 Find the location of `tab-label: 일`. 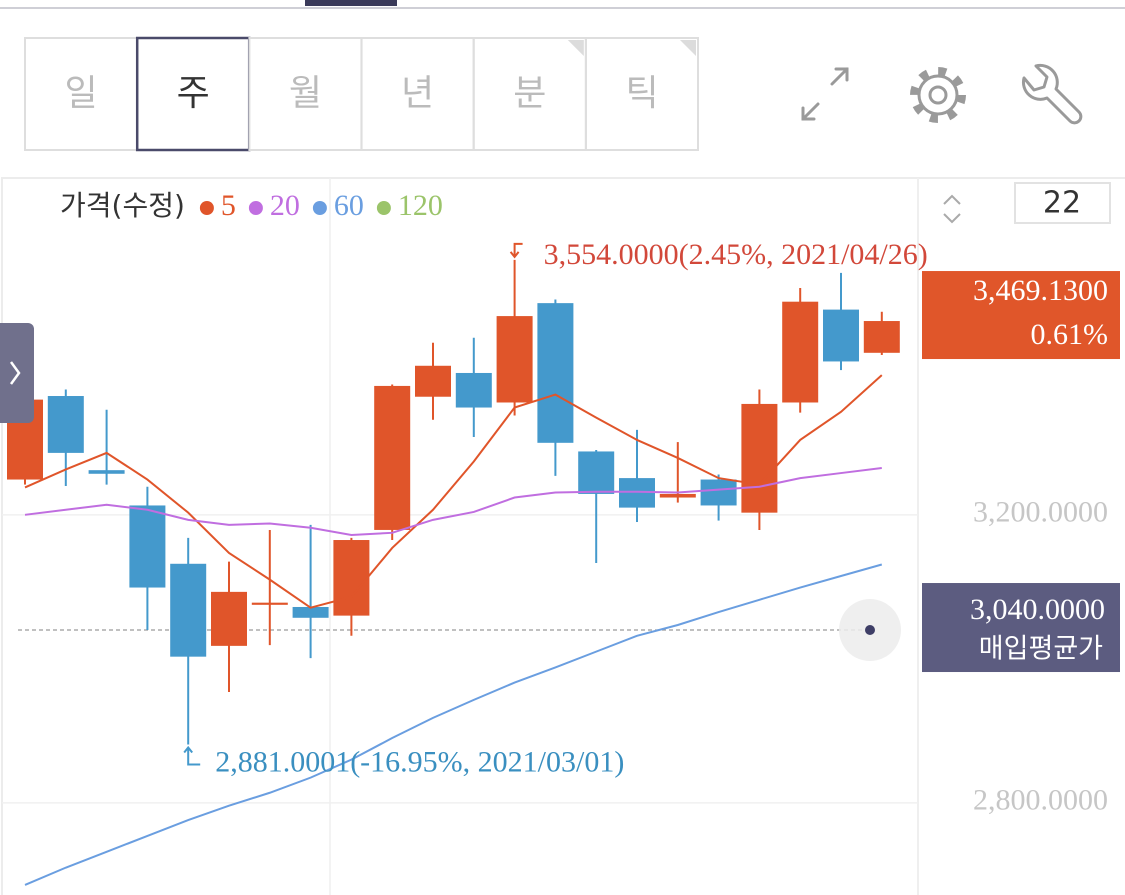

tab-label: 일 is located at coordinates (80, 93).